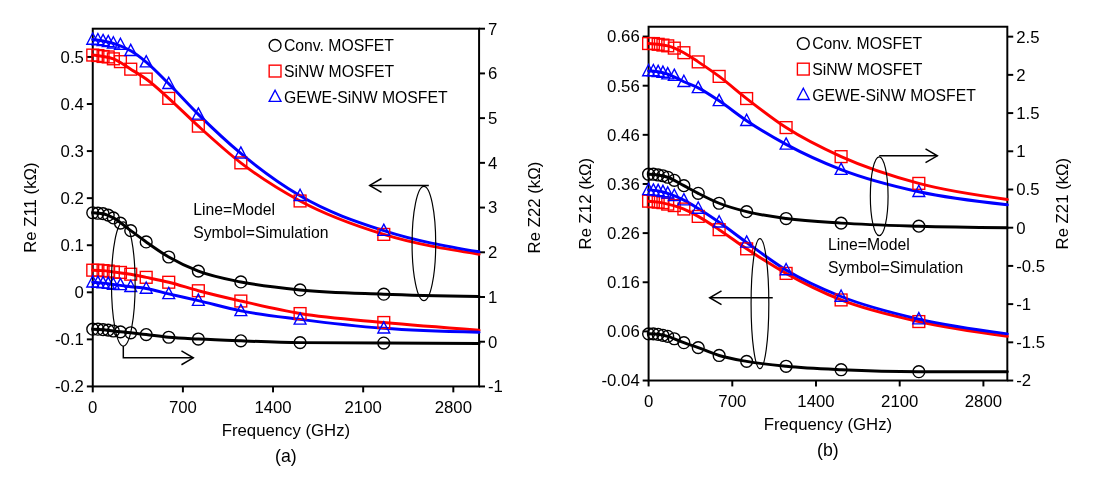 The height and width of the screenshot is (484, 1105). I want to click on y-tick-label: -0.04, so click(620, 381).